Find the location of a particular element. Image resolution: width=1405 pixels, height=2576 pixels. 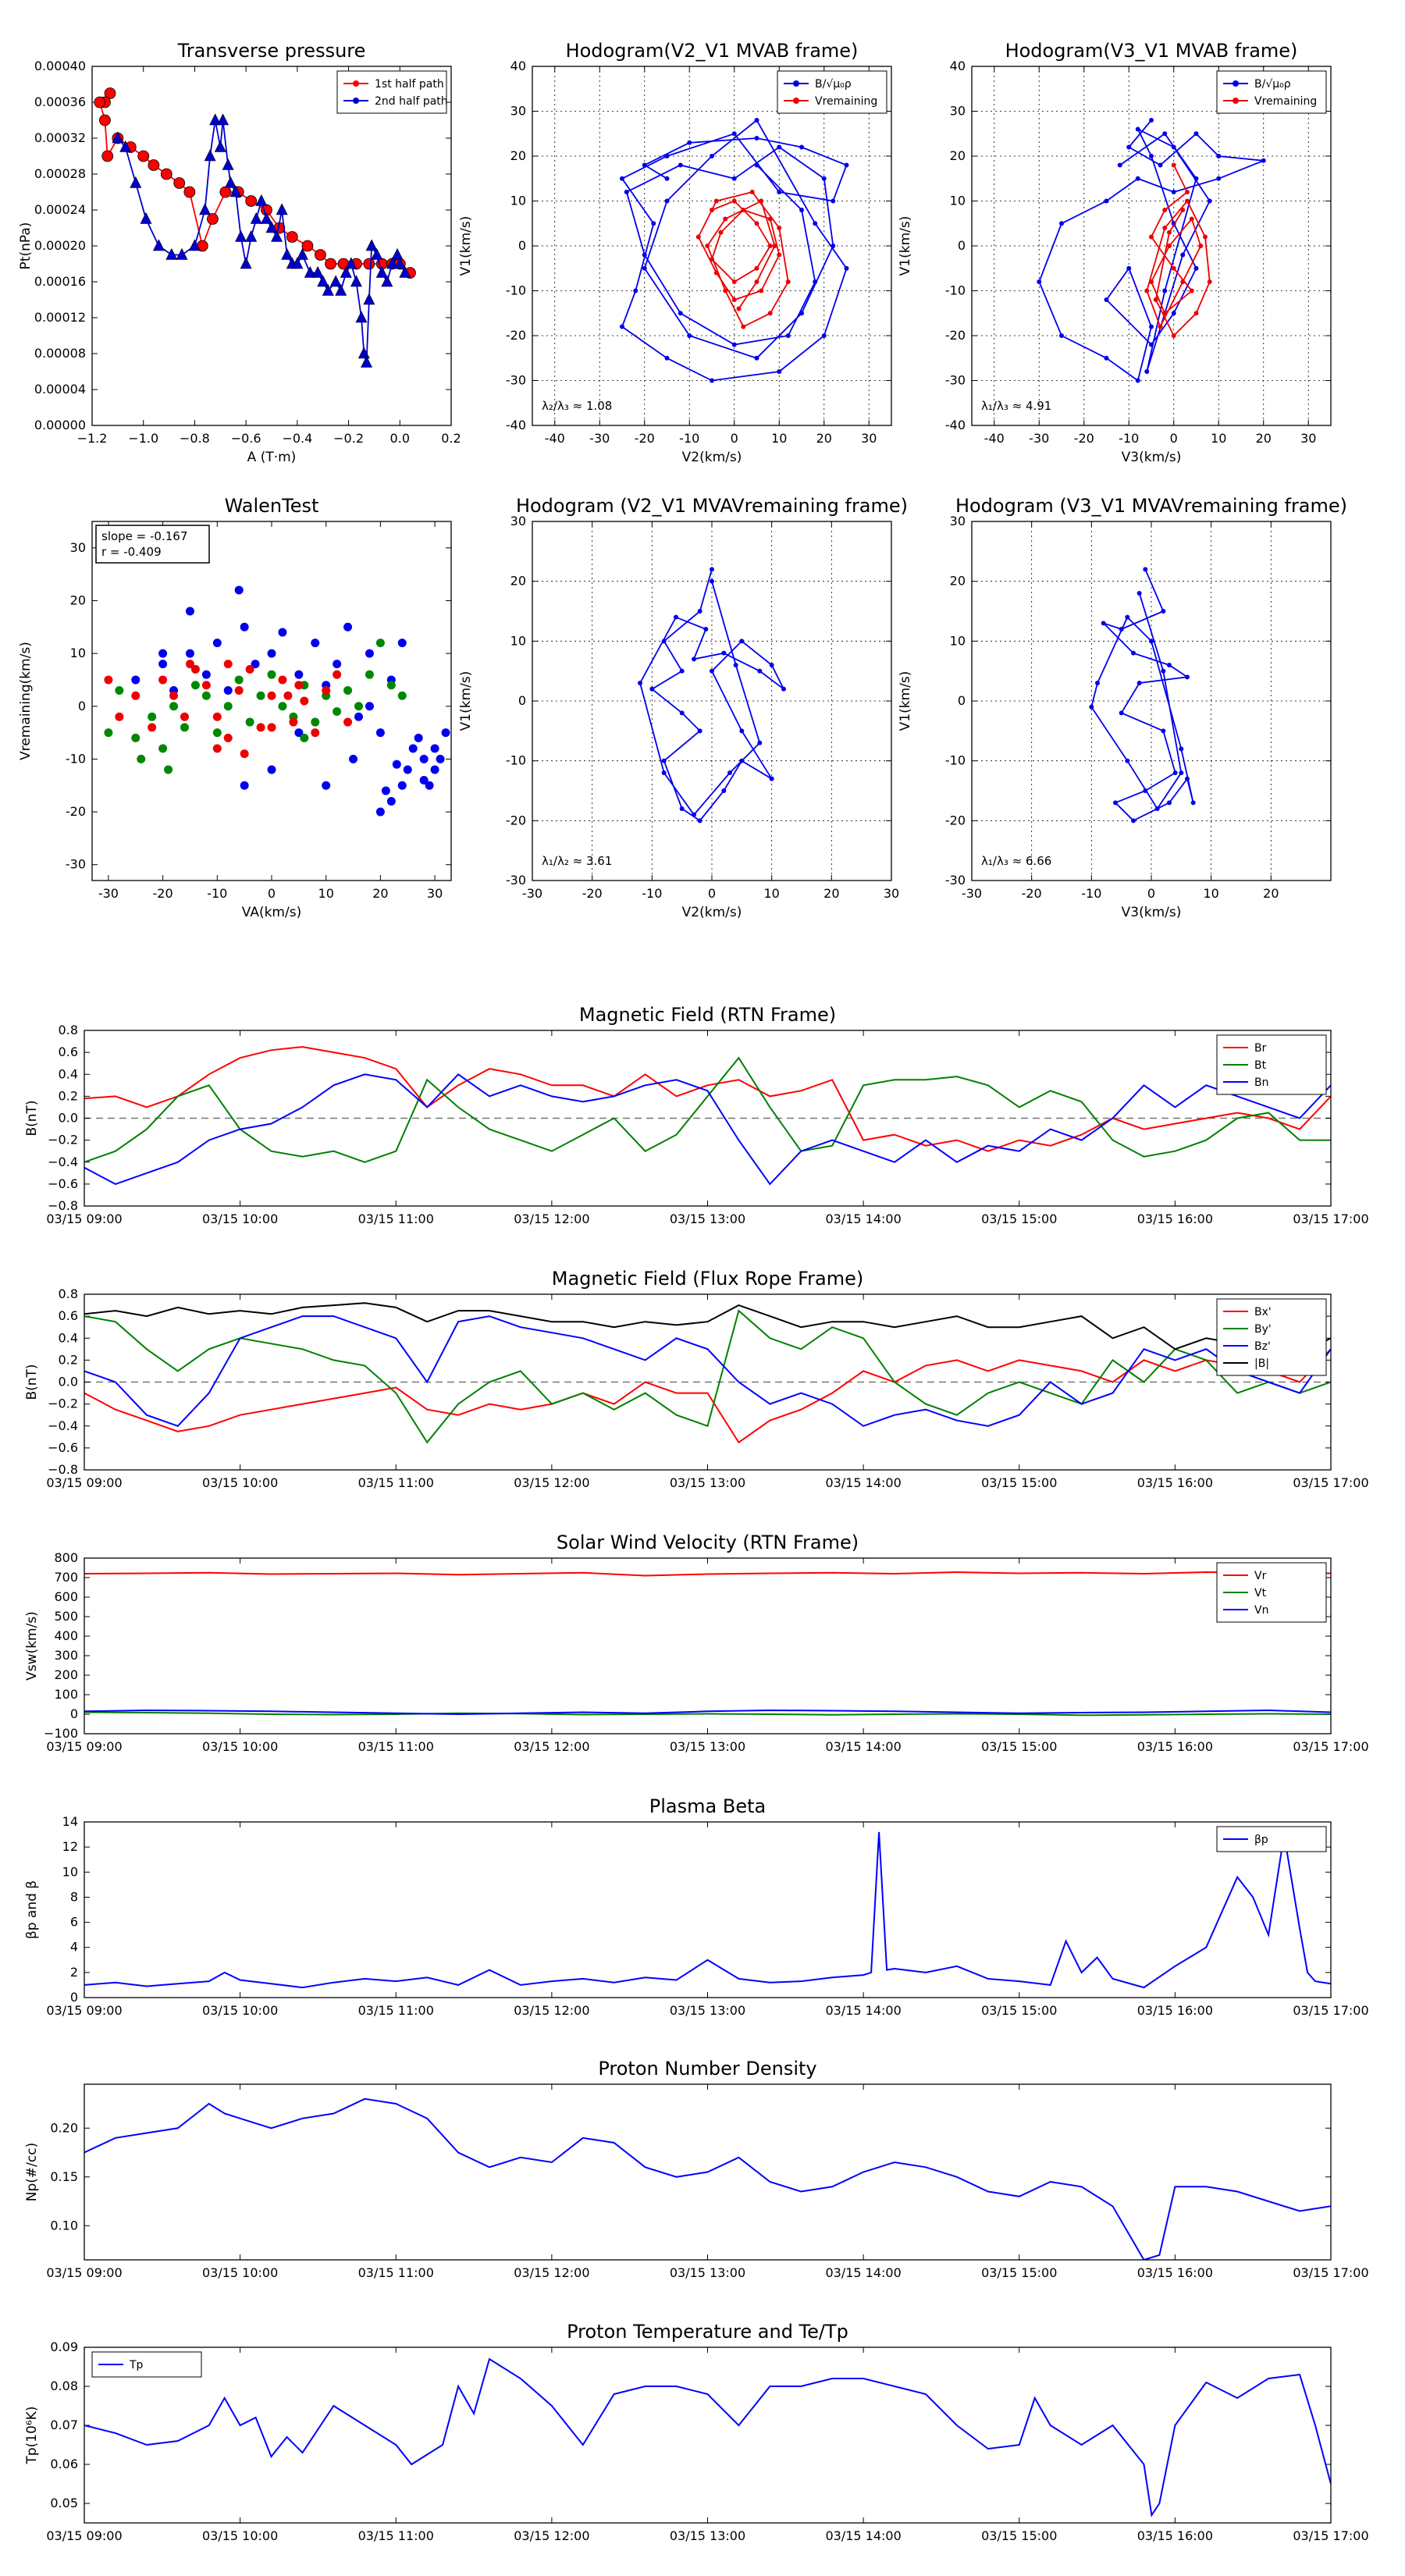

x-axis-label: VA(km/s) is located at coordinates (271, 912).